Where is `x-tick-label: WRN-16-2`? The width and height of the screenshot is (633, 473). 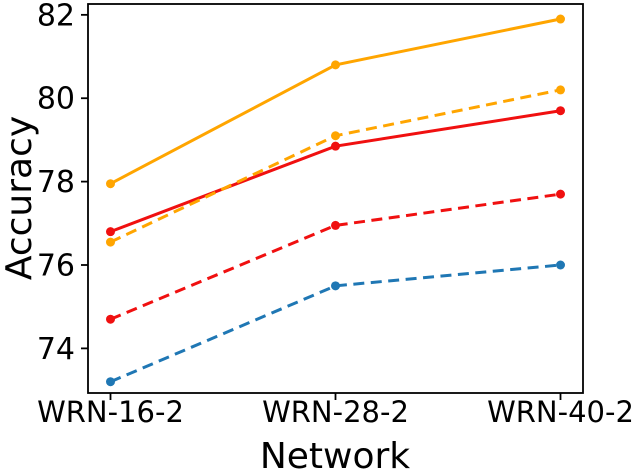 x-tick-label: WRN-16-2 is located at coordinates (110, 412).